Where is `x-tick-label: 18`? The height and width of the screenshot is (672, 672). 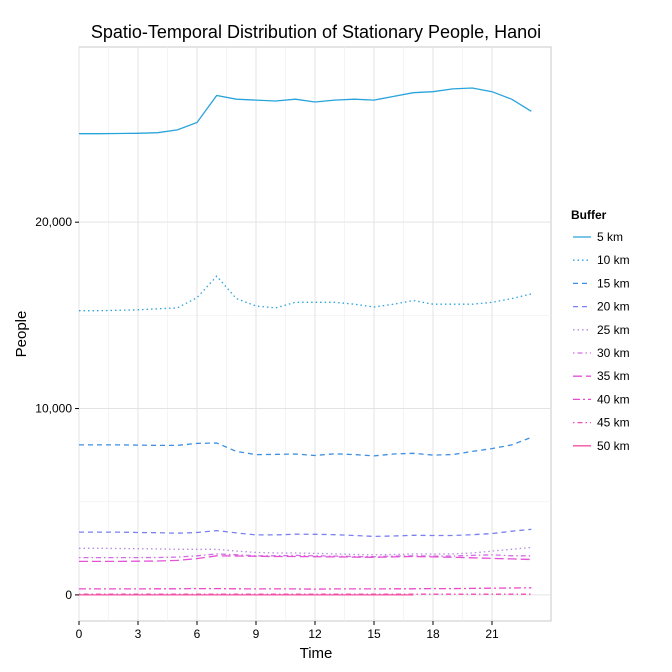
x-tick-label: 18 is located at coordinates (433, 634).